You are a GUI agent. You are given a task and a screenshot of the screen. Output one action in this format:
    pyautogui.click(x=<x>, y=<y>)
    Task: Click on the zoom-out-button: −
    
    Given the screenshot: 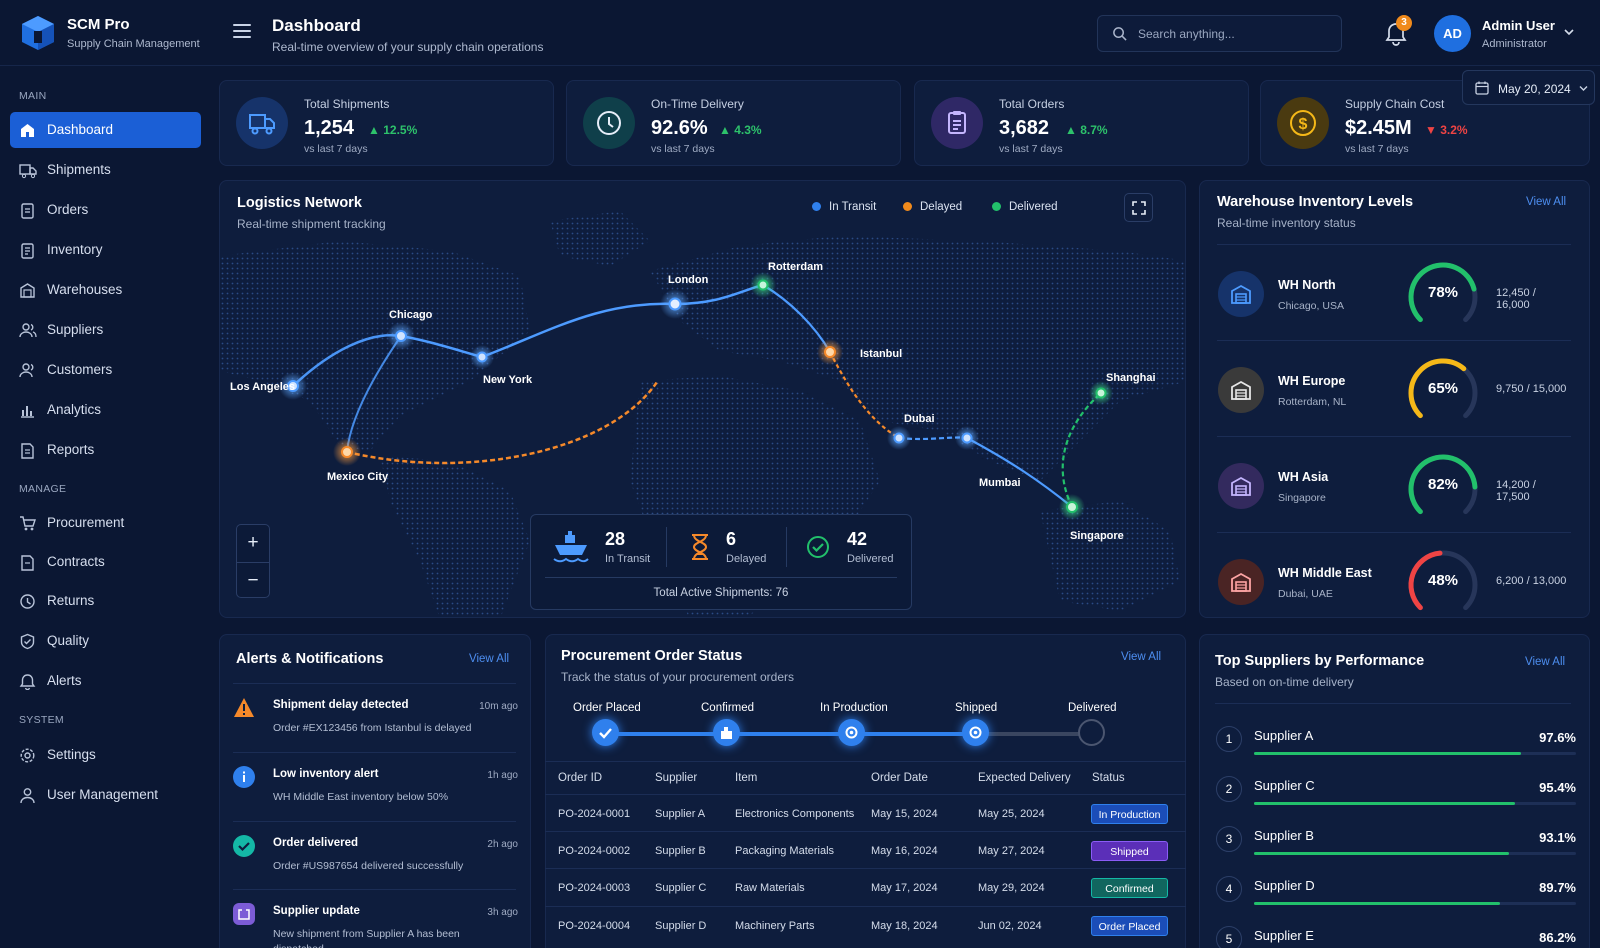 What is the action you would take?
    pyautogui.click(x=253, y=580)
    